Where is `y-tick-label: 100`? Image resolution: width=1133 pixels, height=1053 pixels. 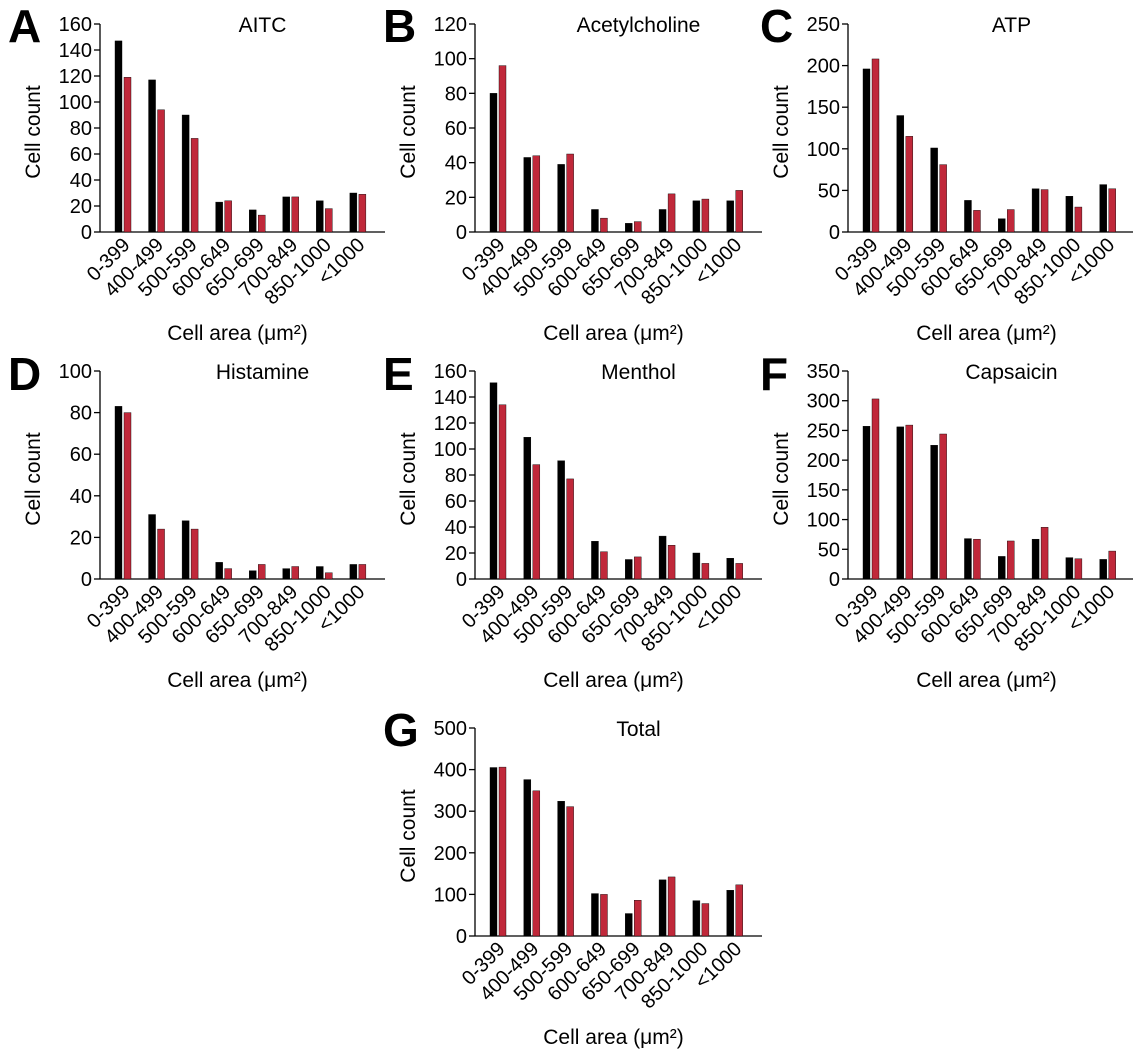 y-tick-label: 100 is located at coordinates (75, 103).